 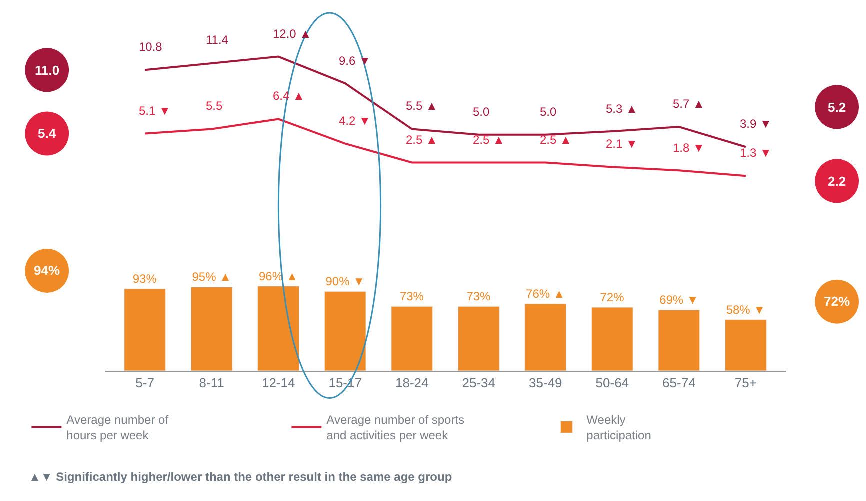 I want to click on text: 2.2, so click(x=837, y=181).